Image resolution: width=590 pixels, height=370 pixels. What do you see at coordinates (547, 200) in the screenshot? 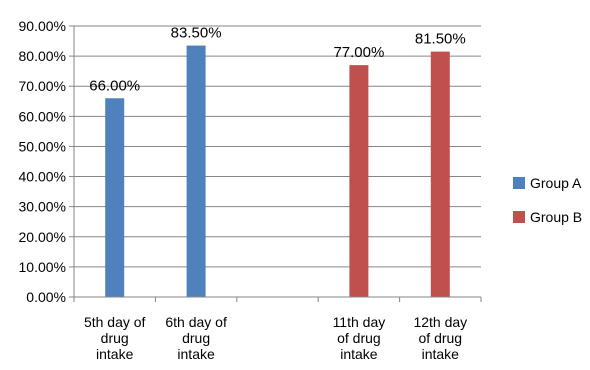
I see `legend: Group A Group B` at bounding box center [547, 200].